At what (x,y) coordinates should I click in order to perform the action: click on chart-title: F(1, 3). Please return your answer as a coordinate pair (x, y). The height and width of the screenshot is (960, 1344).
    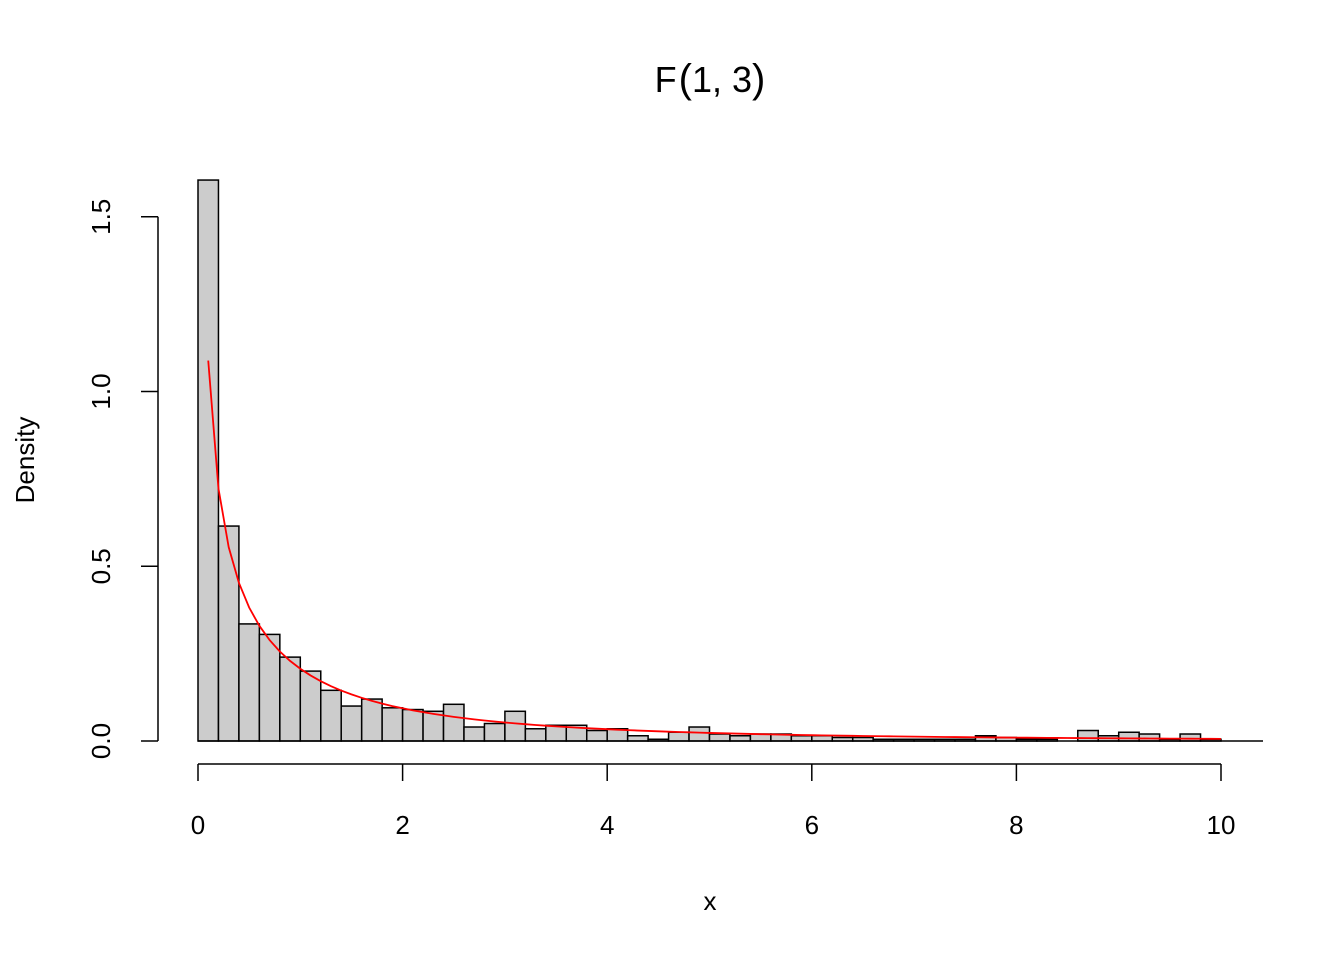
    Looking at the image, I should click on (710, 79).